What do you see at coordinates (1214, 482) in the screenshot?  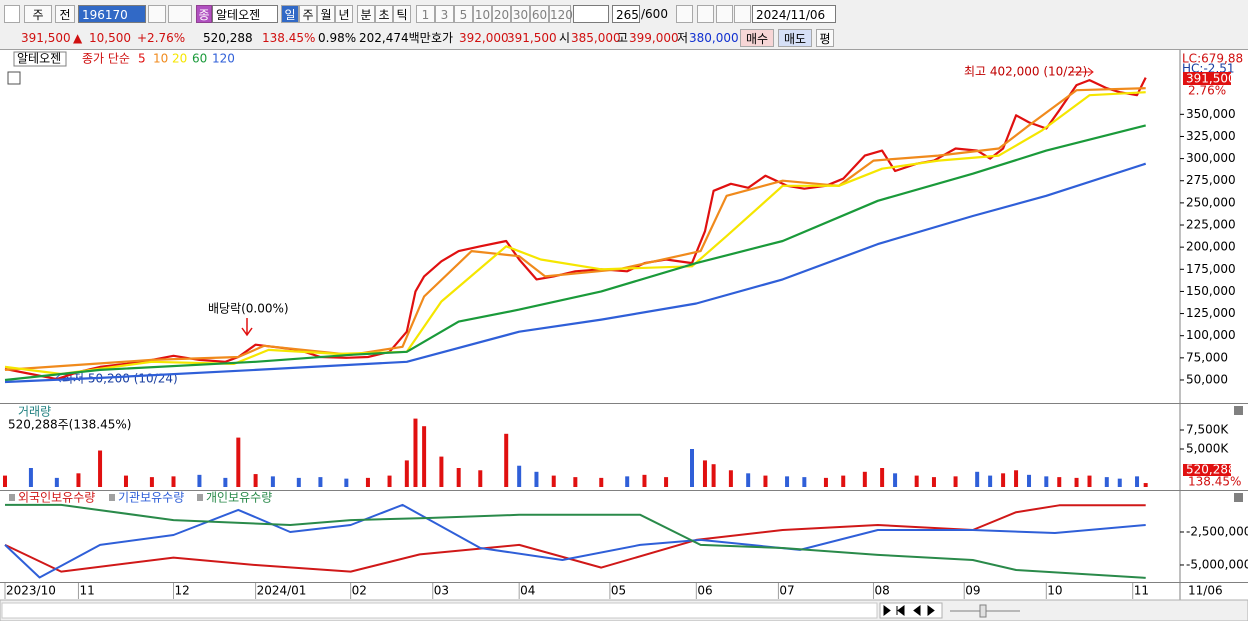 I see `last-pct: 138.45%` at bounding box center [1214, 482].